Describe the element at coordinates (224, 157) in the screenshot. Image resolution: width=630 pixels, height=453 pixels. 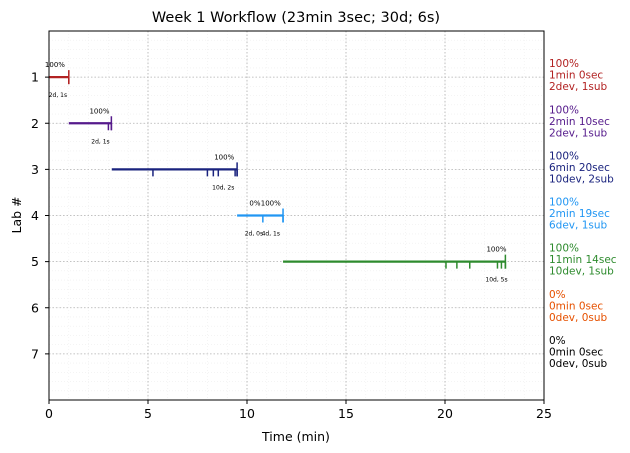
I see `lab-3-pct-label: 100%` at that location.